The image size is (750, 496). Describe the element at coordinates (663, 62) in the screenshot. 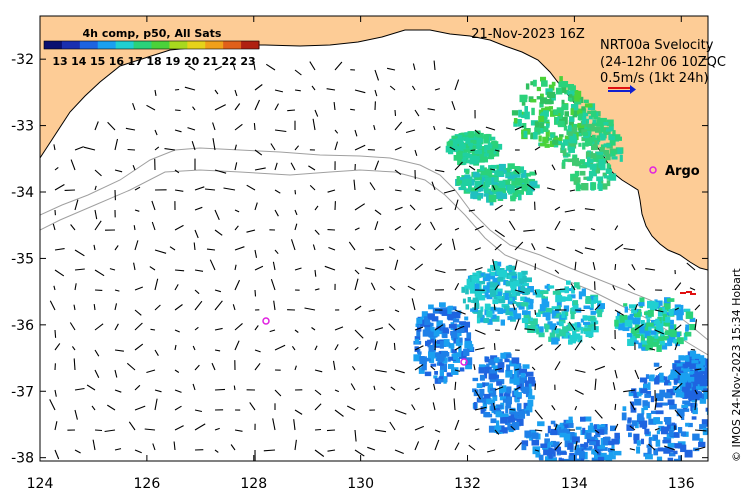

I see `velocity-label-line2: (24-12hr 06 10ZQC` at that location.